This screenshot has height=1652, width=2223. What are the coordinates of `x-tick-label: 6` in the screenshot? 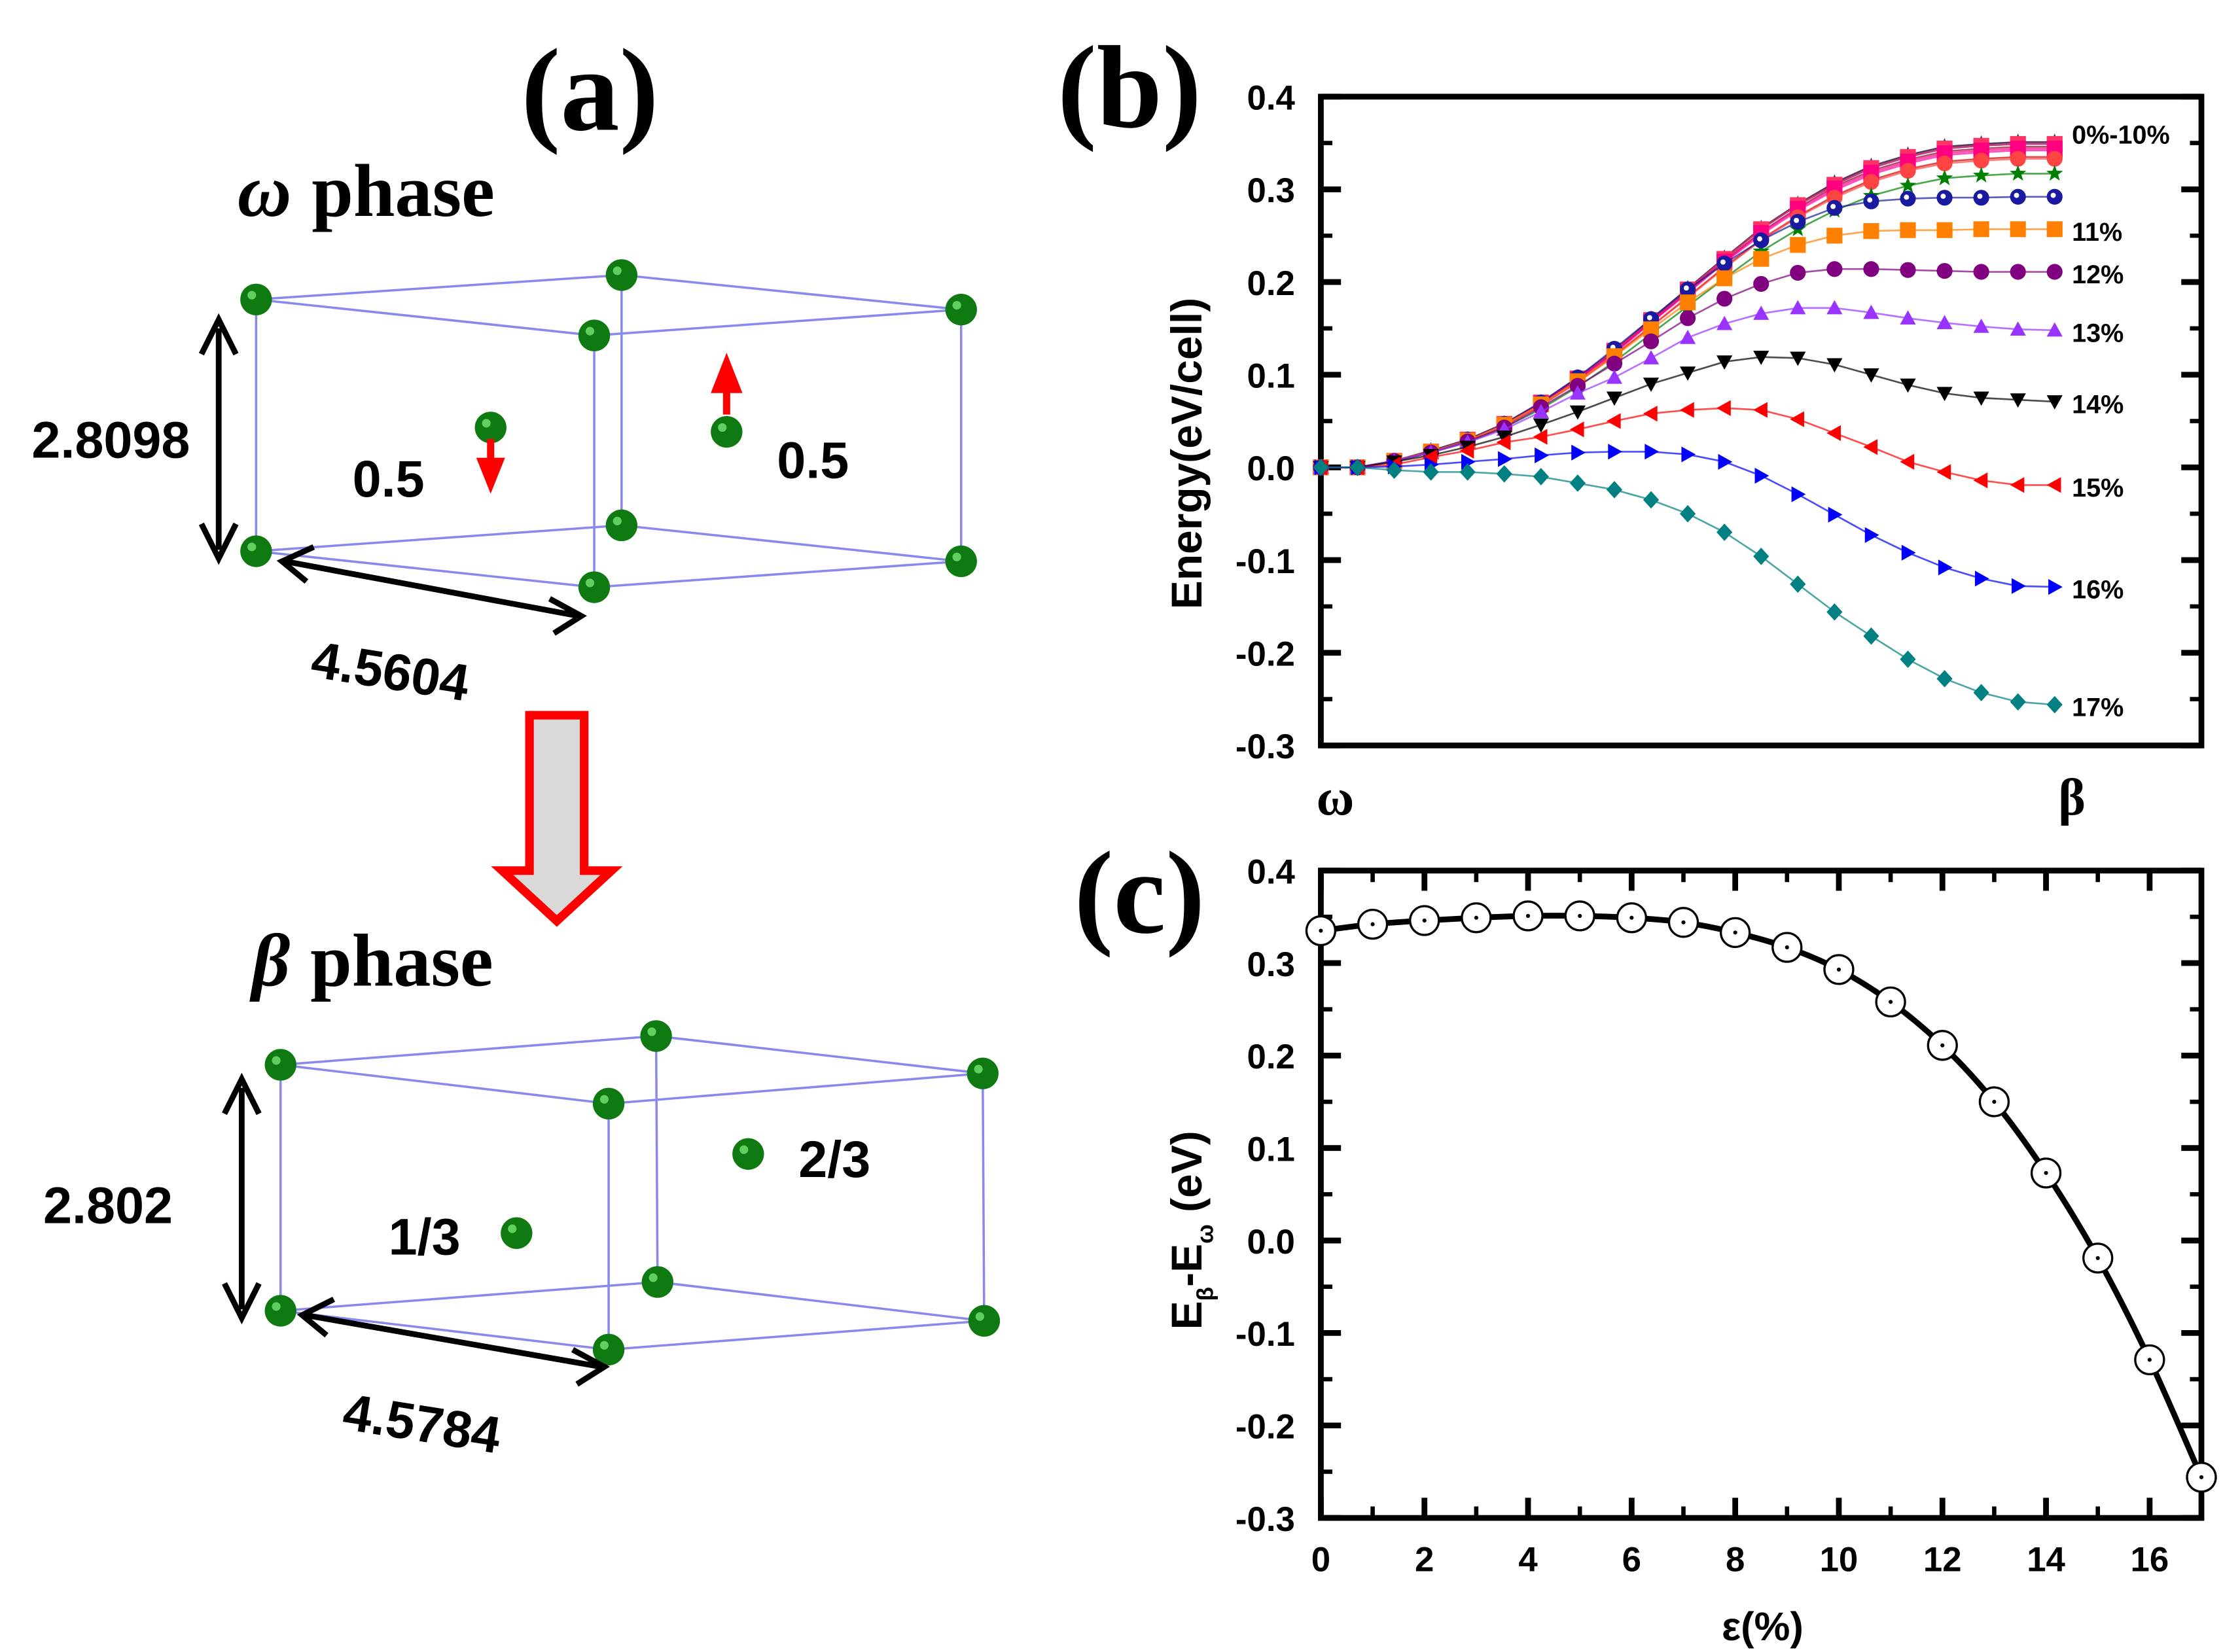 It's located at (1632, 1560).